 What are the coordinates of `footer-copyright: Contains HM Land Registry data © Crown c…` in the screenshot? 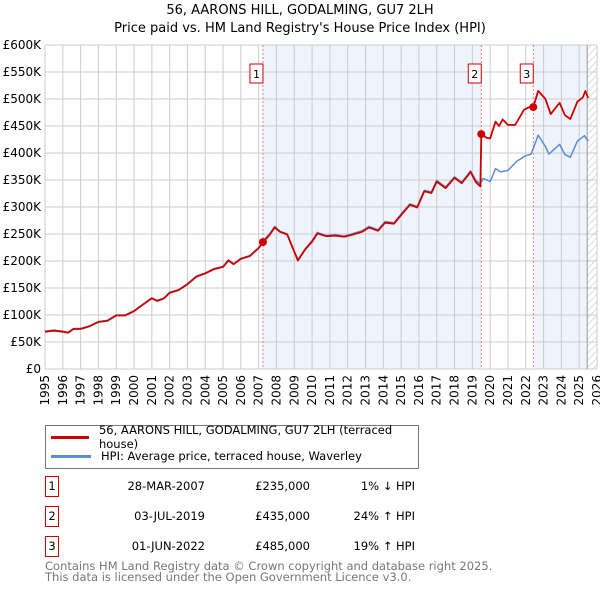 It's located at (269, 566).